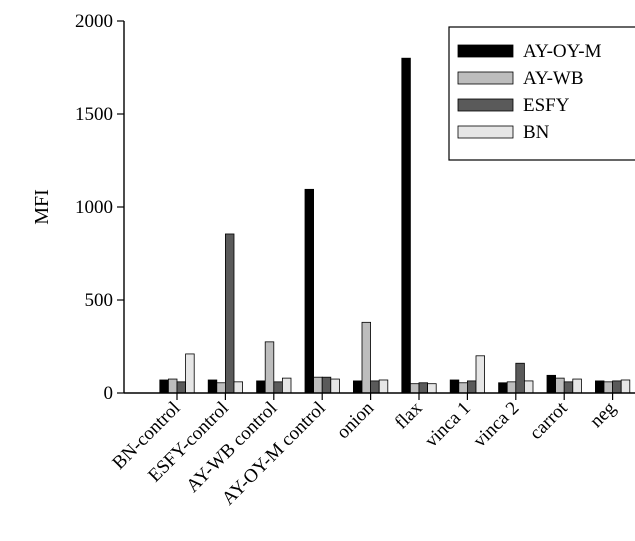  What do you see at coordinates (409, 415) in the screenshot?
I see `x-tick-label: flax` at bounding box center [409, 415].